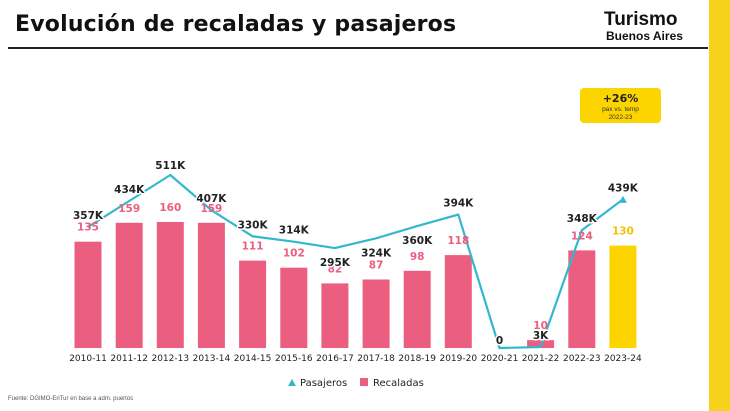  I want to click on category-label-2013-14: 2013-14, so click(212, 359).